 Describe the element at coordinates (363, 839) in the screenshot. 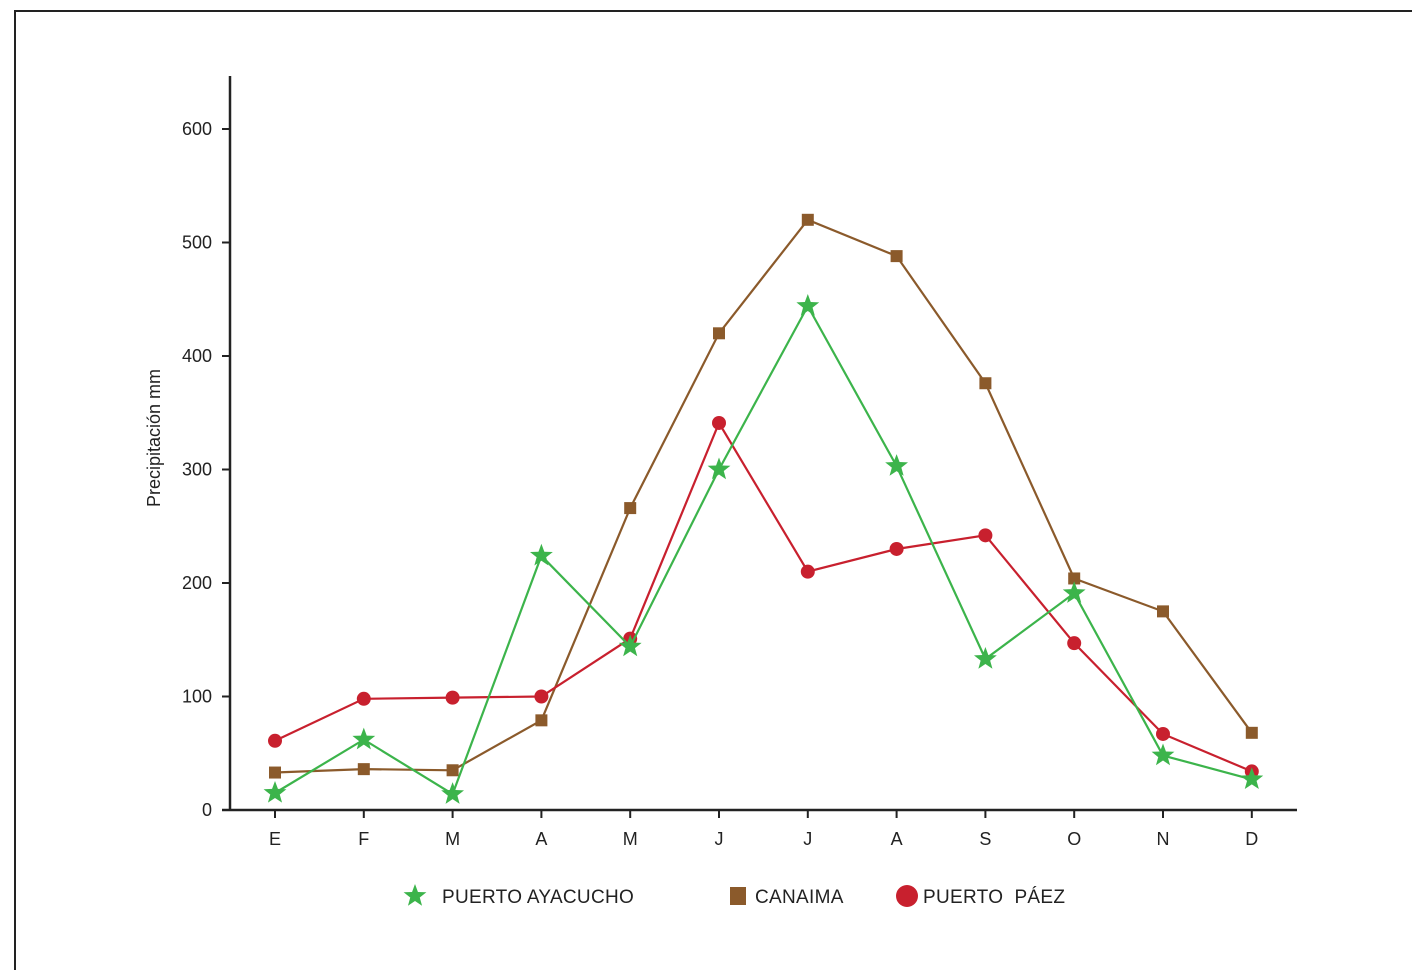

I see `x-tick-label: F` at that location.